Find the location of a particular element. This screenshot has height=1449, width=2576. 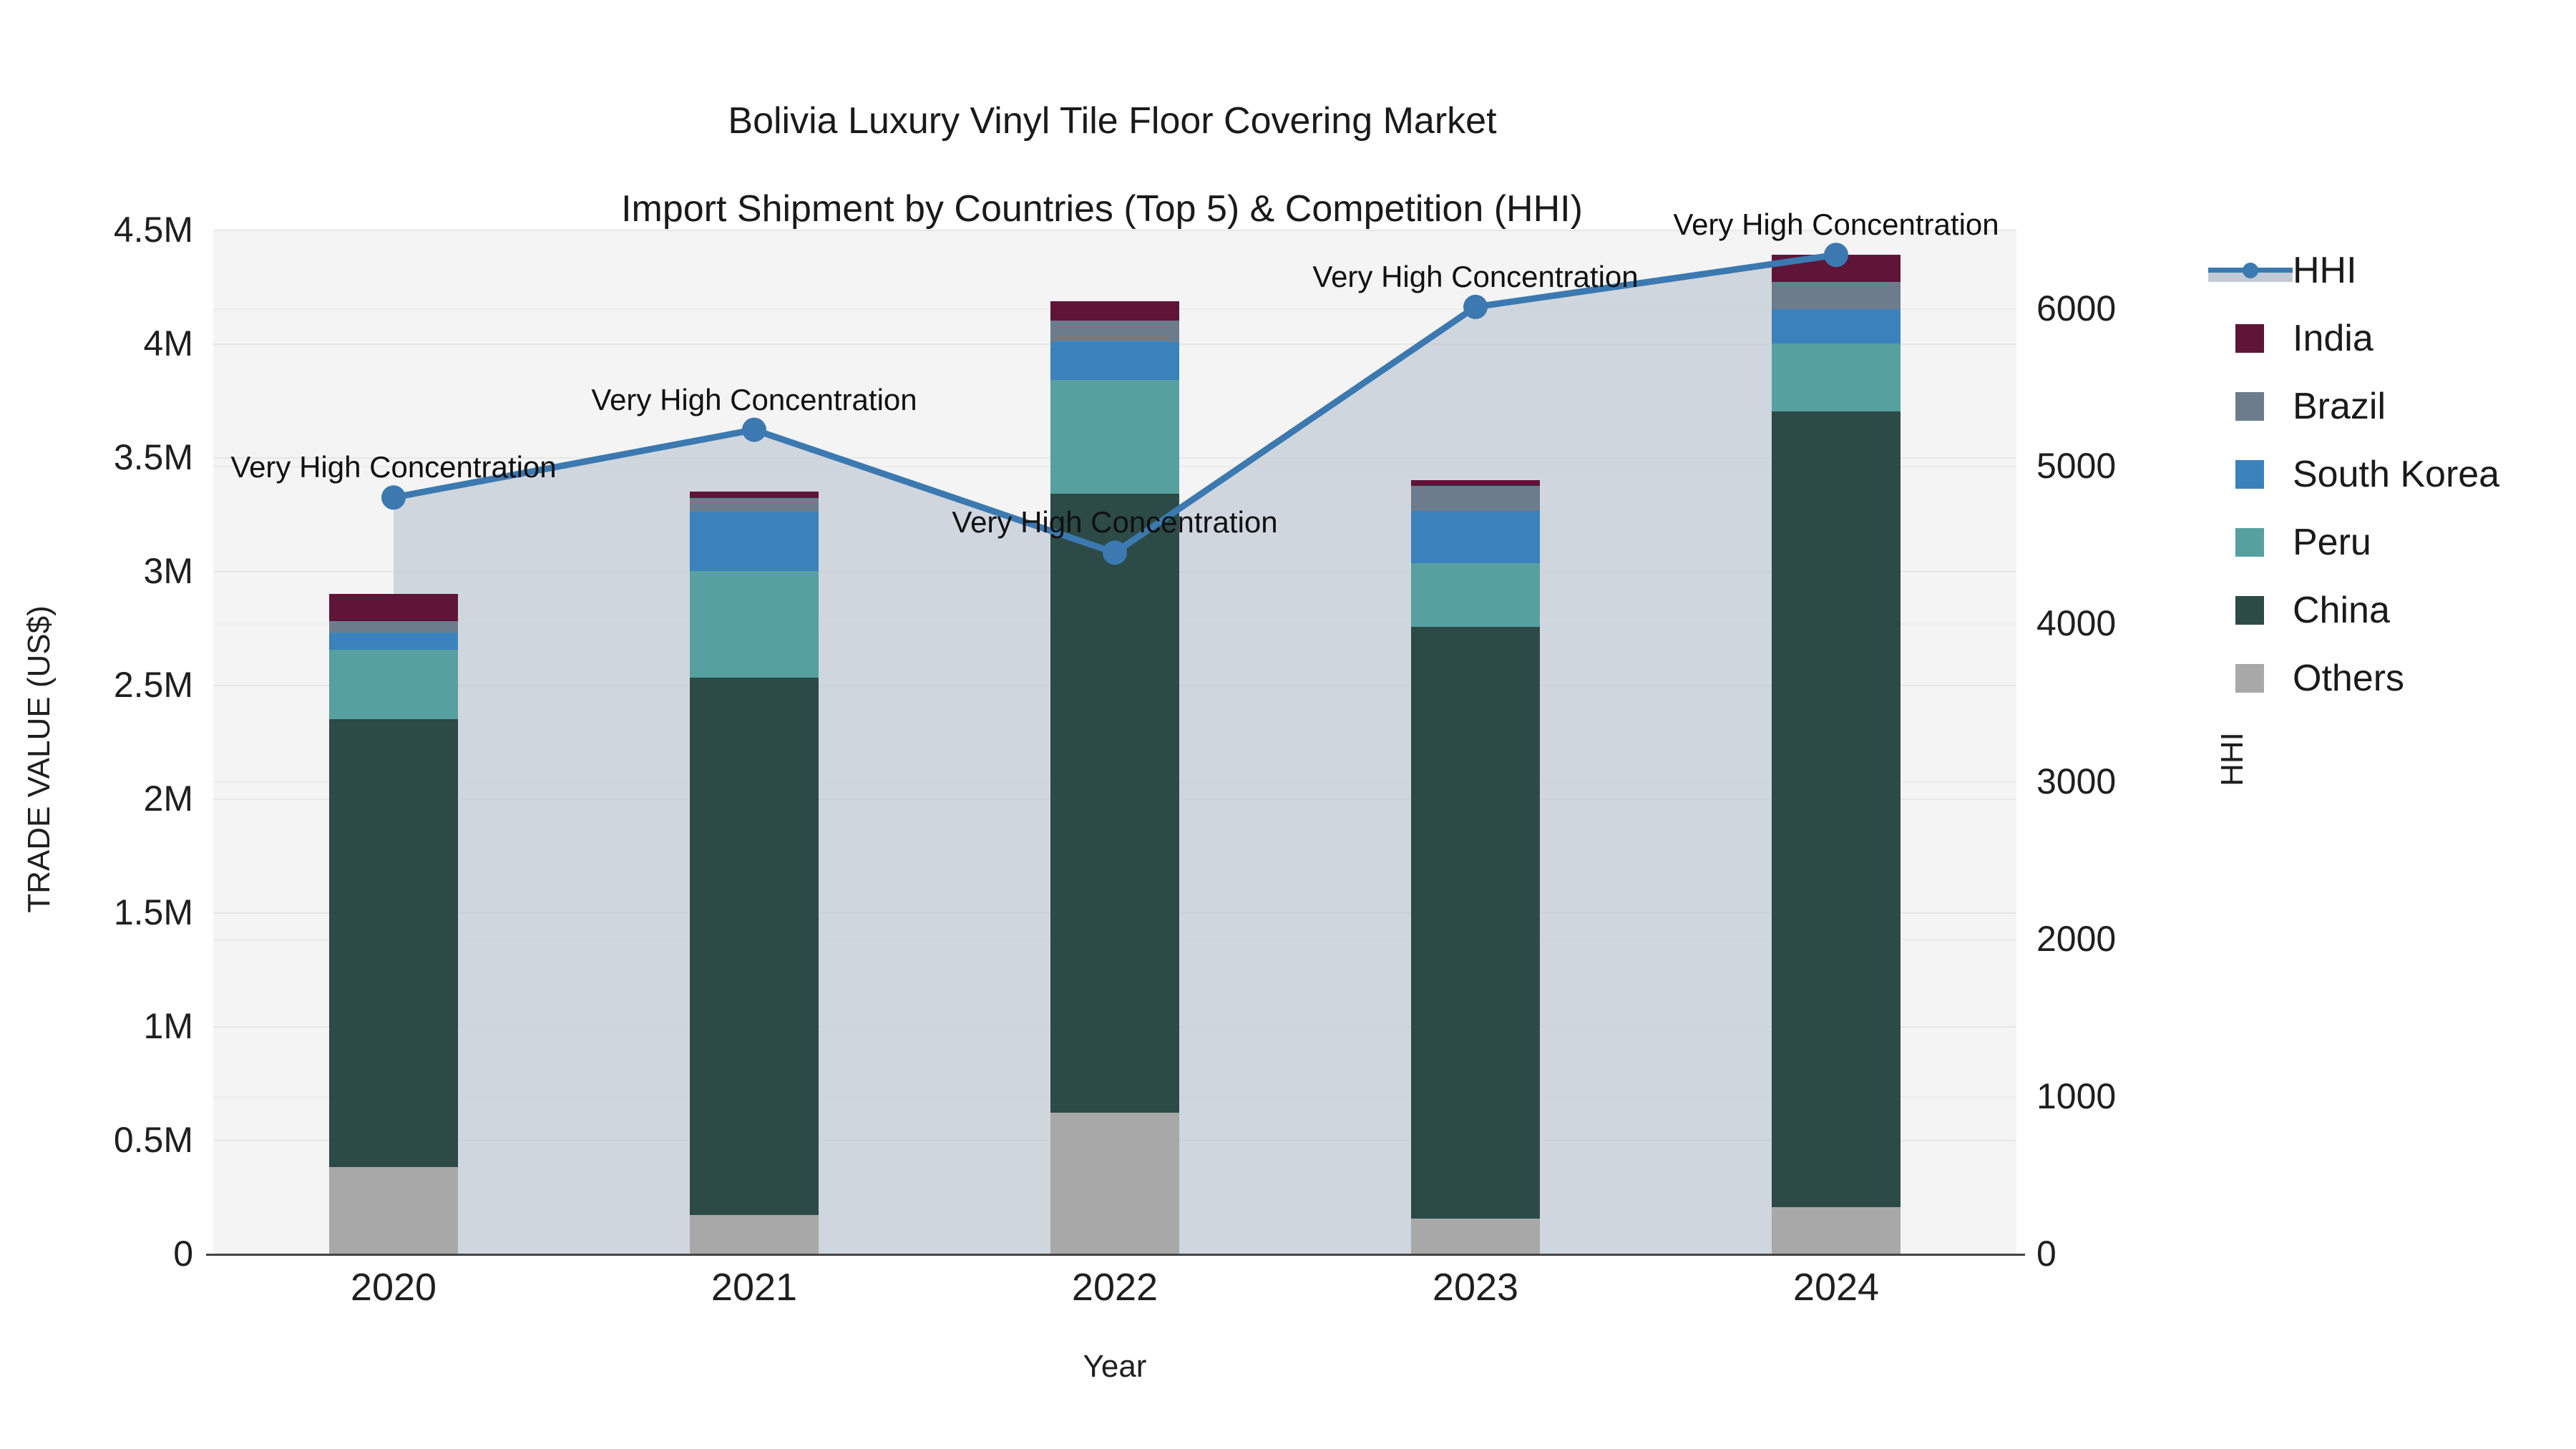

y-axis-tick-label: 0.5M is located at coordinates (153, 1140).